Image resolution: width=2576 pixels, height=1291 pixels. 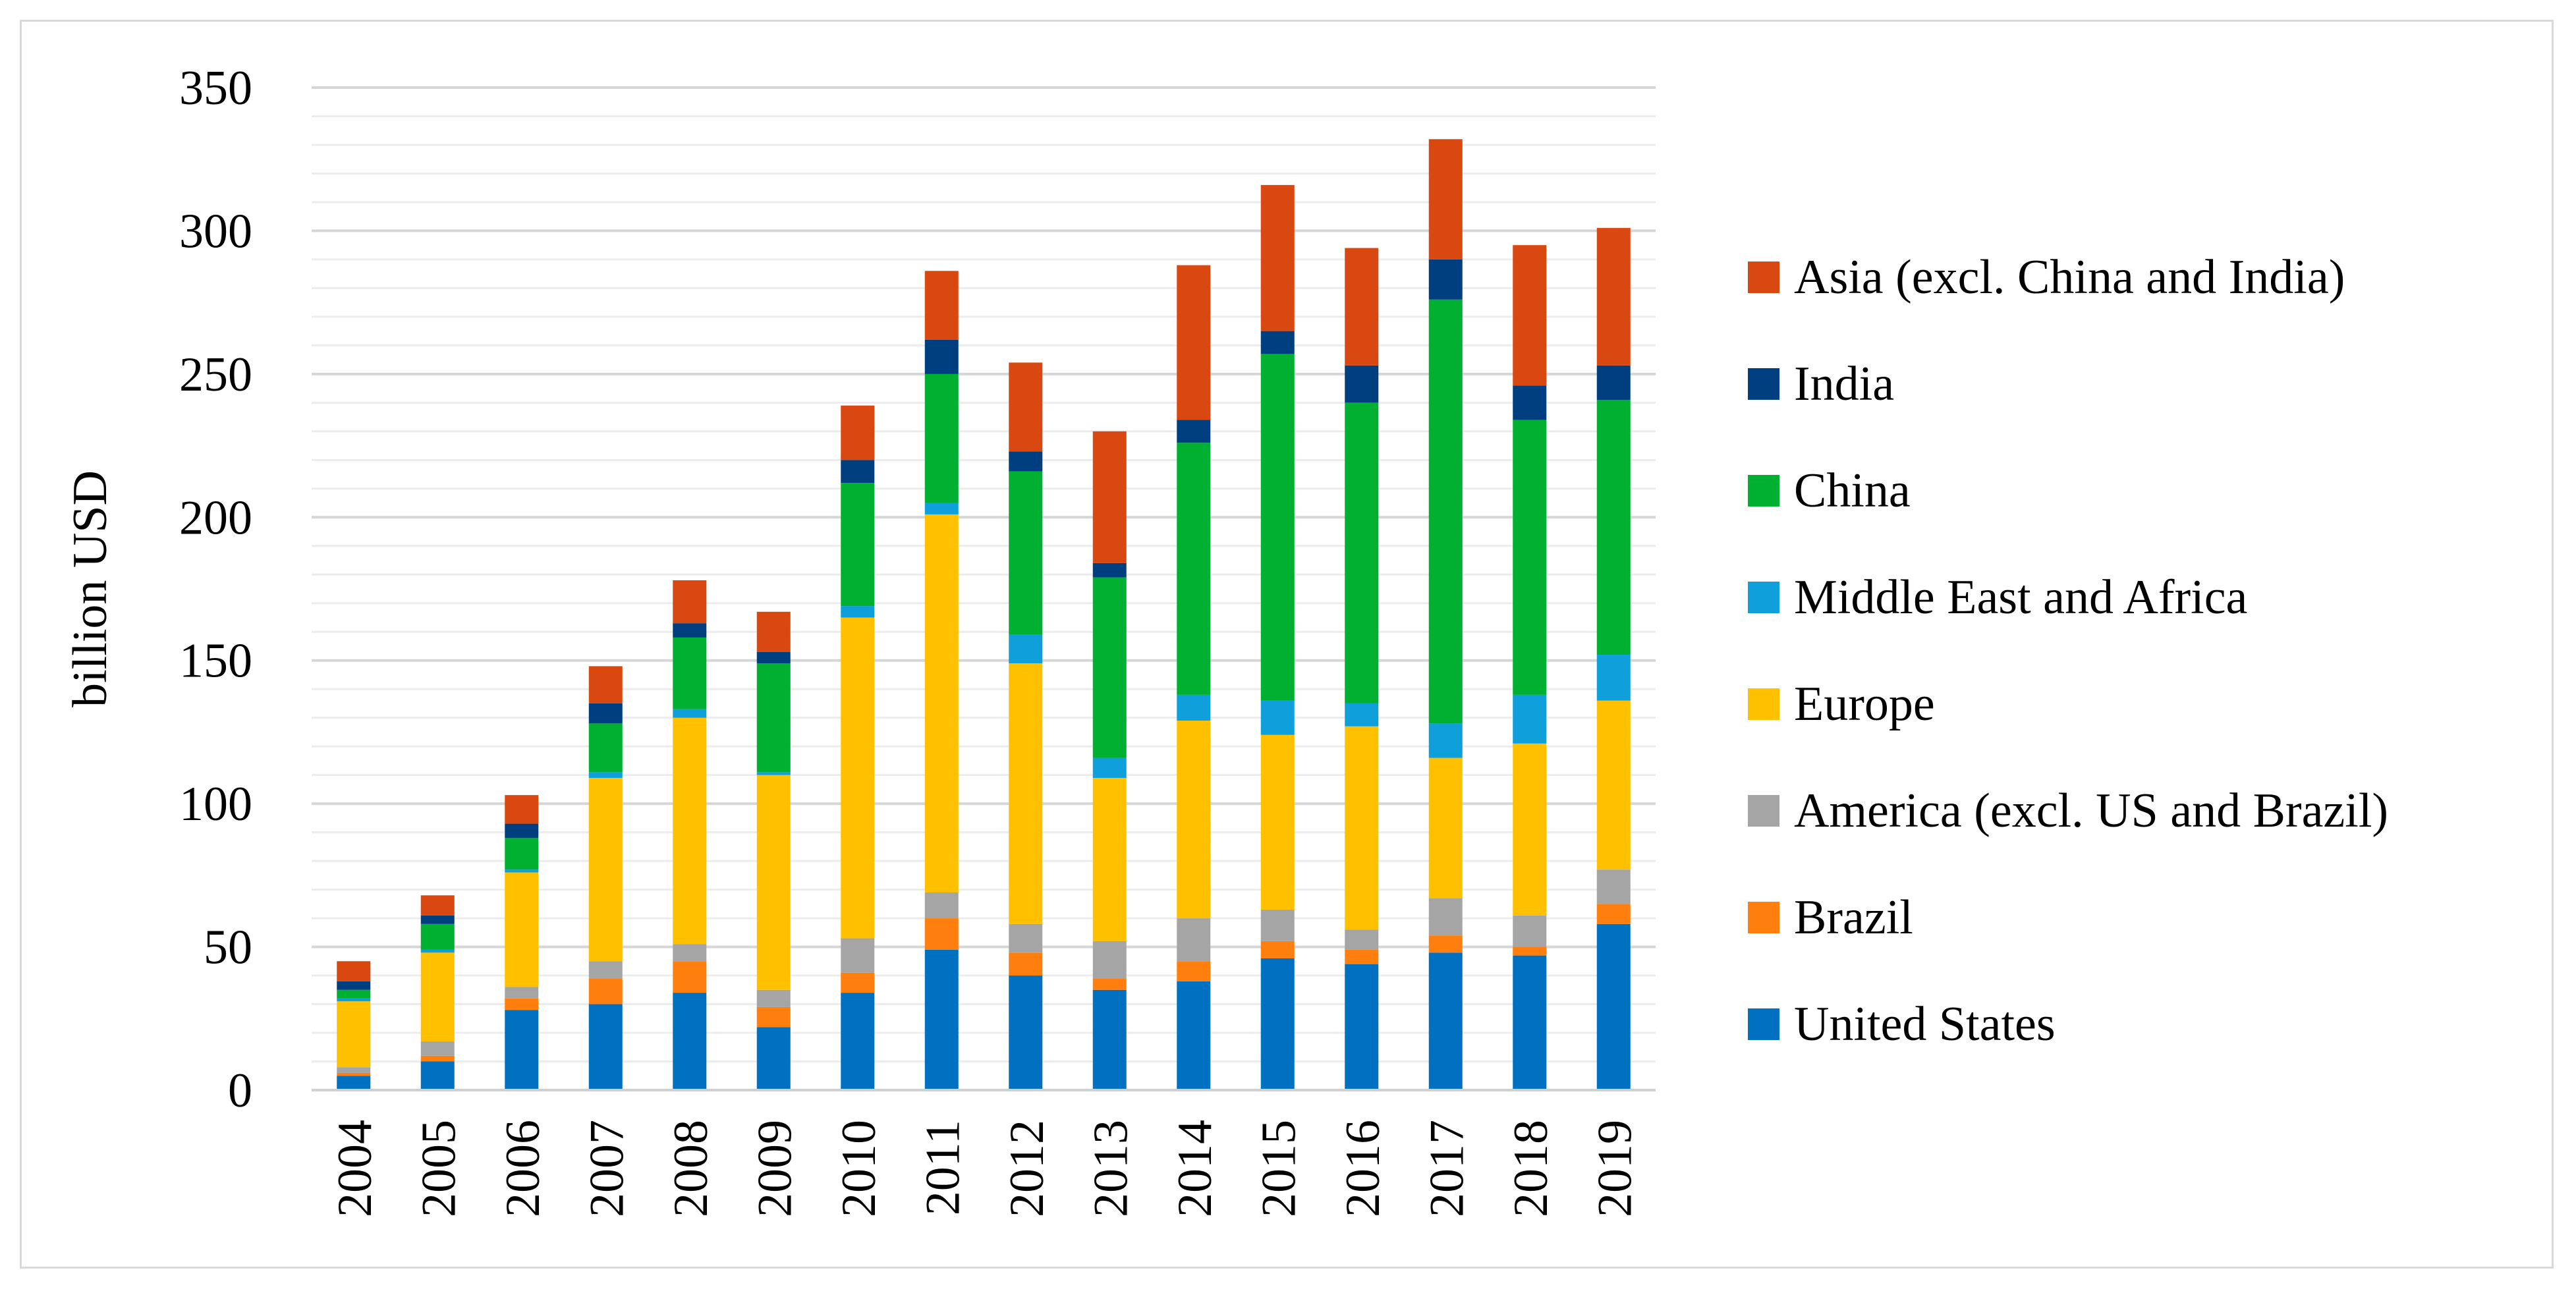 What do you see at coordinates (1109, 667) in the screenshot?
I see `bar-segment-china-2013` at bounding box center [1109, 667].